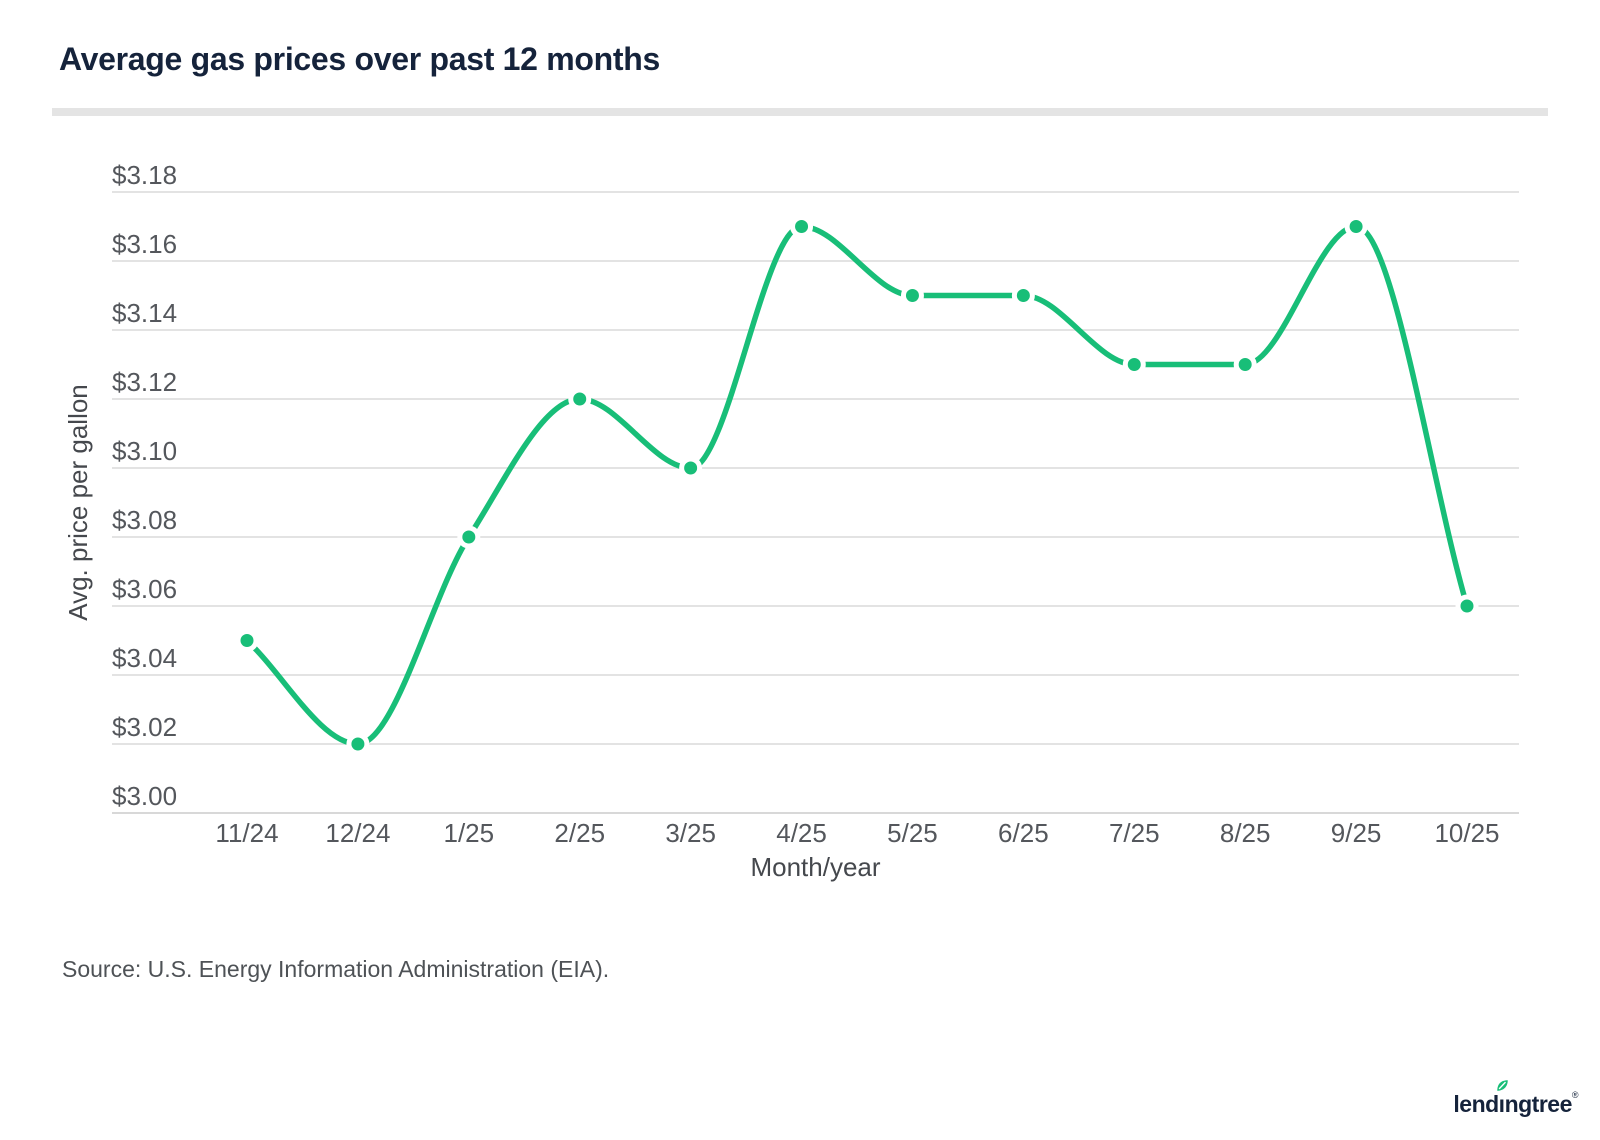 The image size is (1600, 1140). I want to click on x-tick-label: 8/25, so click(1245, 833).